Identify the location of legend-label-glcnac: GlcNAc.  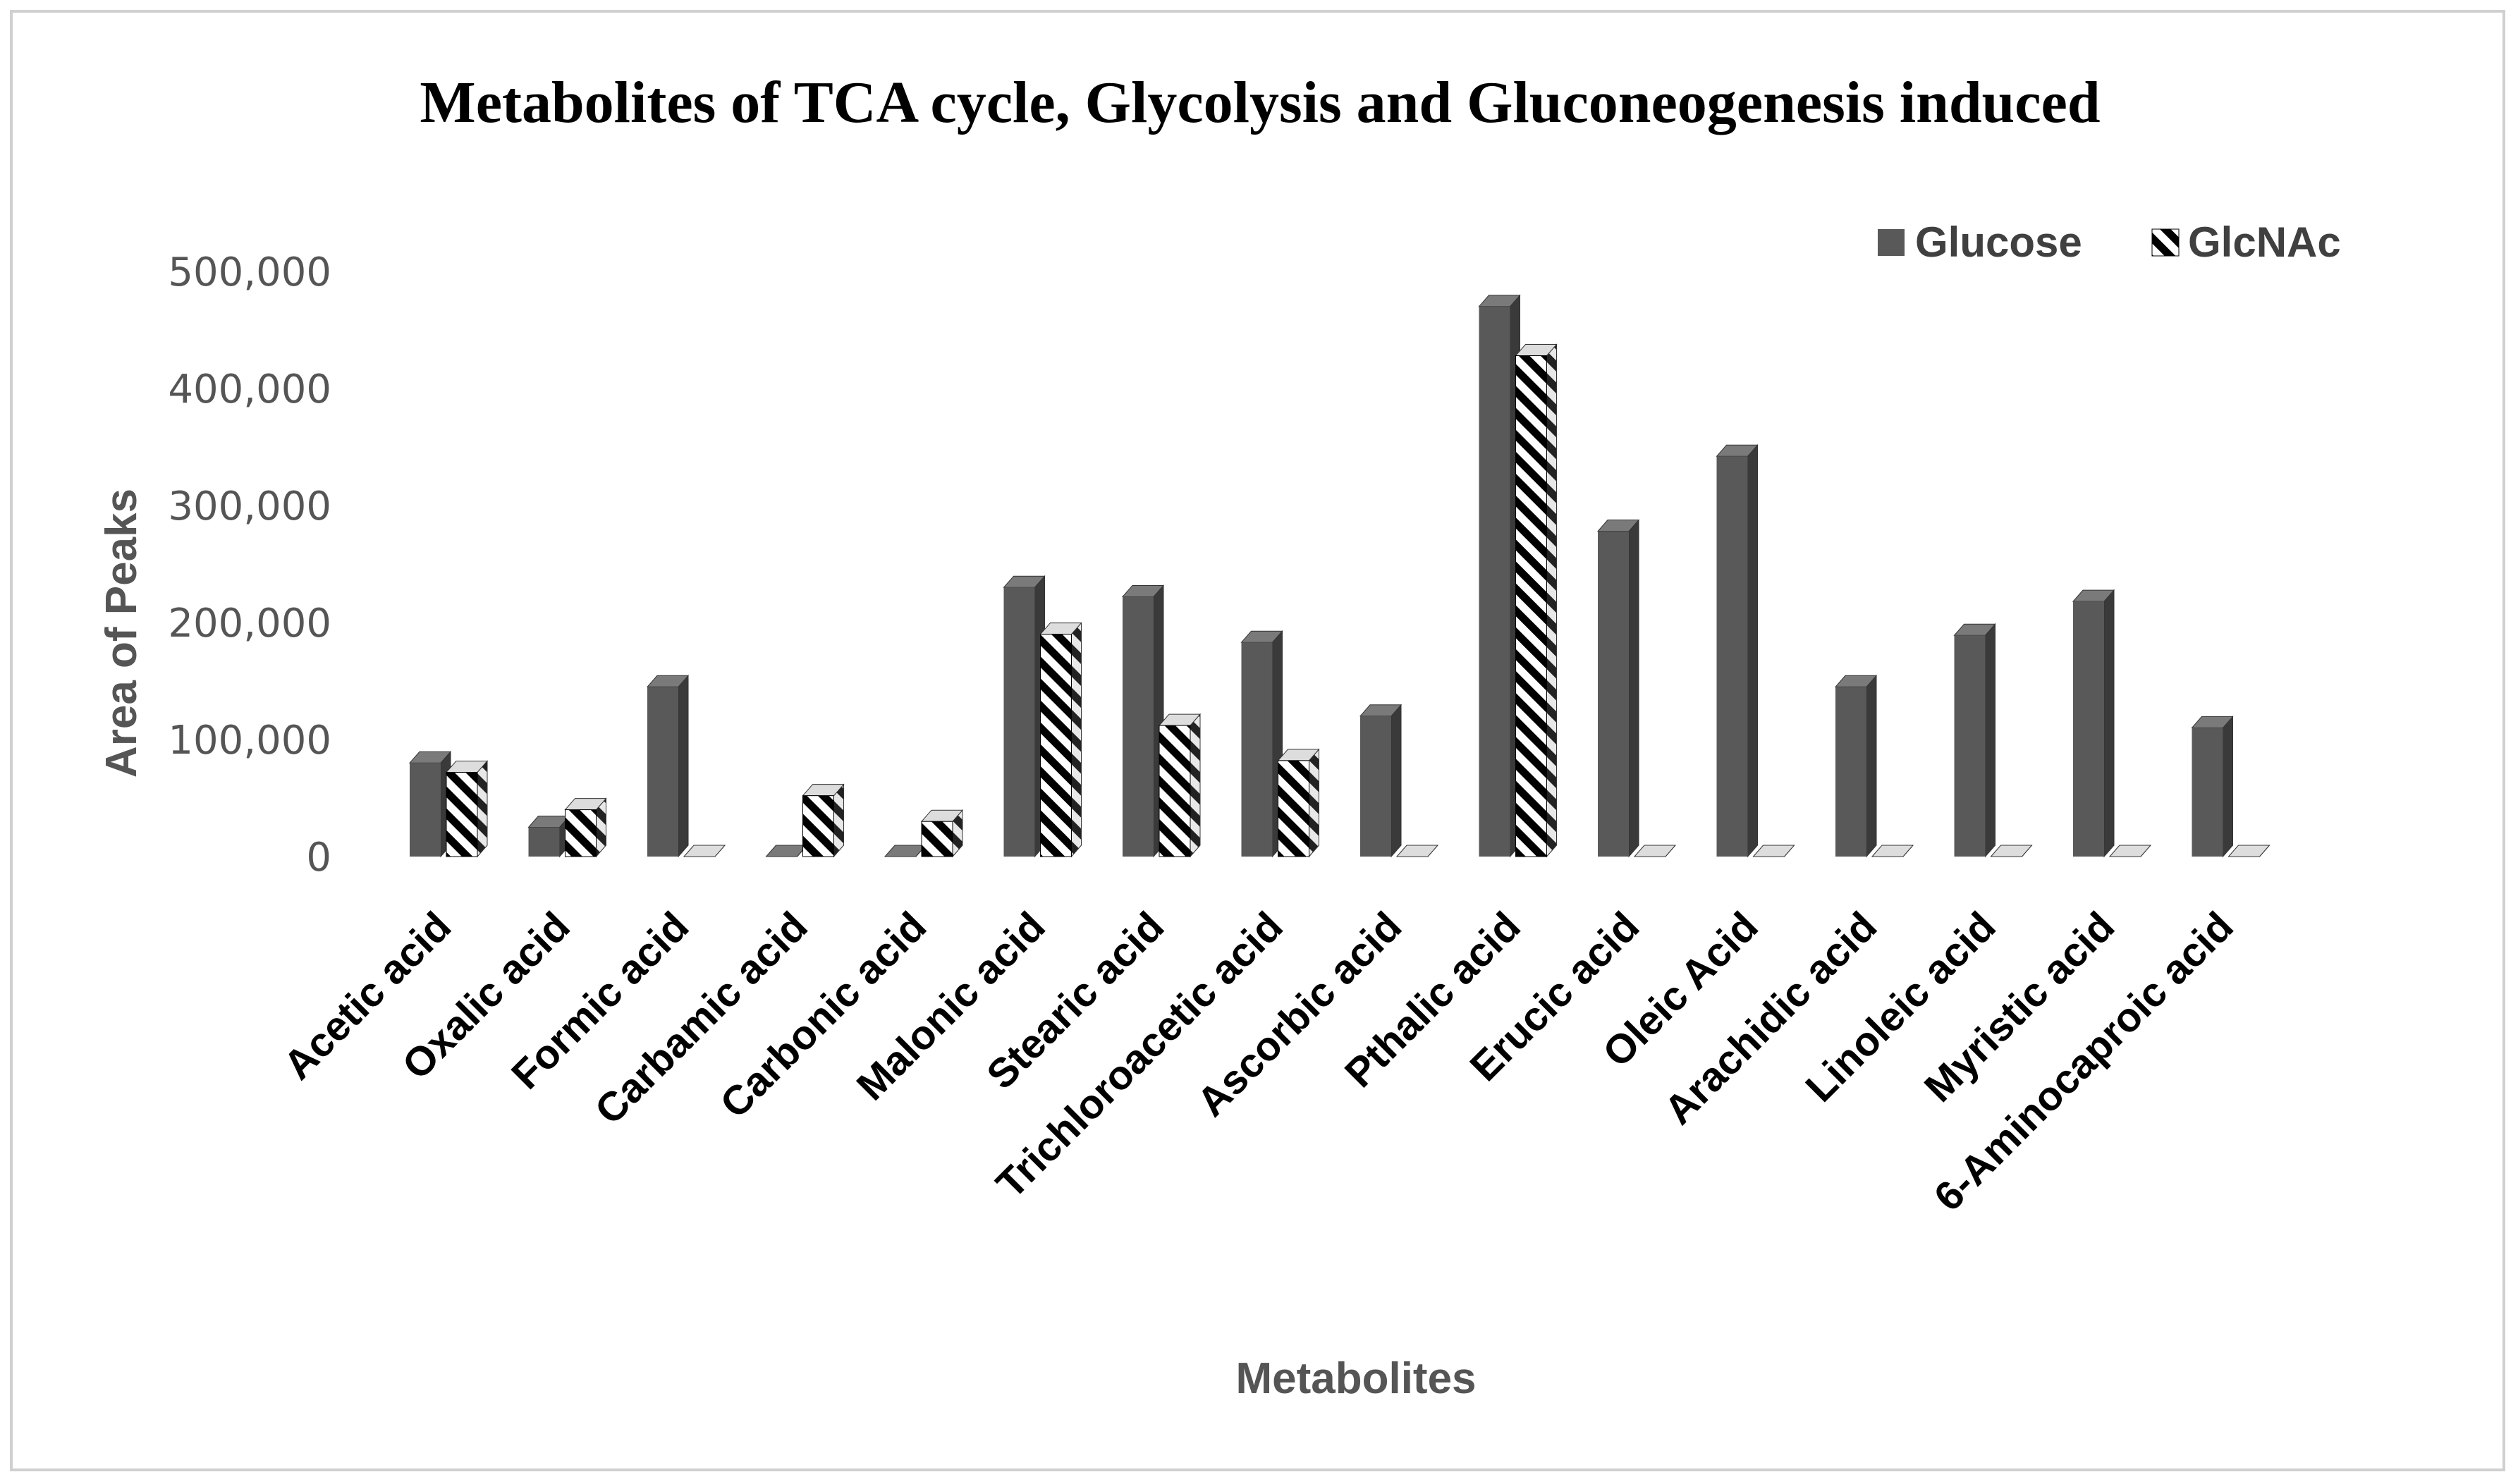
(2264, 242).